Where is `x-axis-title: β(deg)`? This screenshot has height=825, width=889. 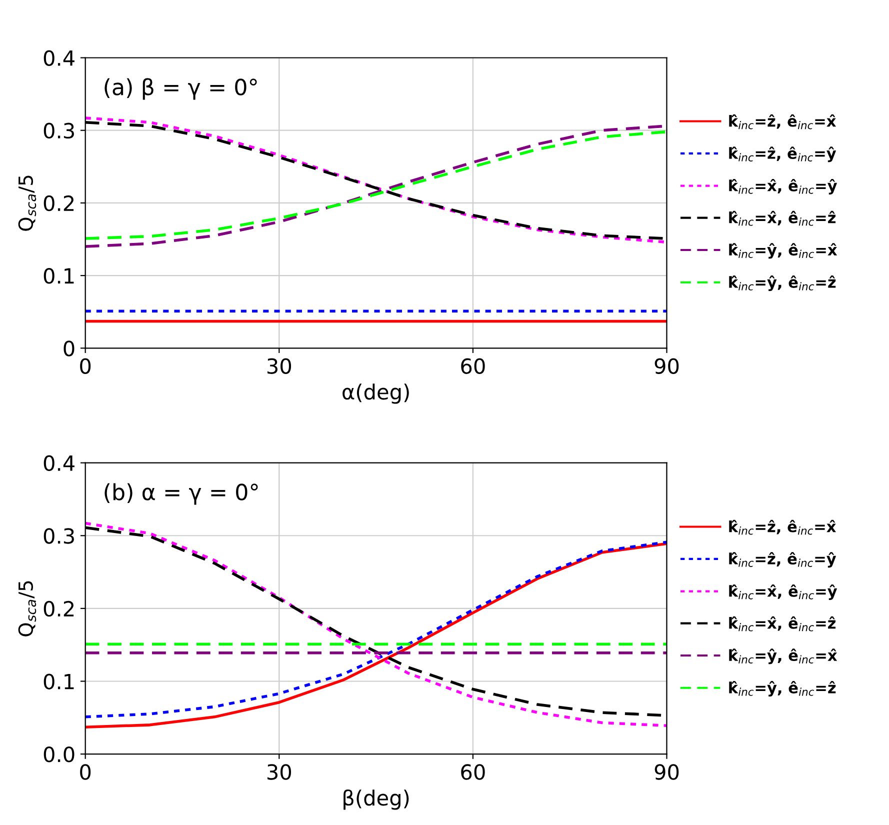 x-axis-title: β(deg) is located at coordinates (376, 799).